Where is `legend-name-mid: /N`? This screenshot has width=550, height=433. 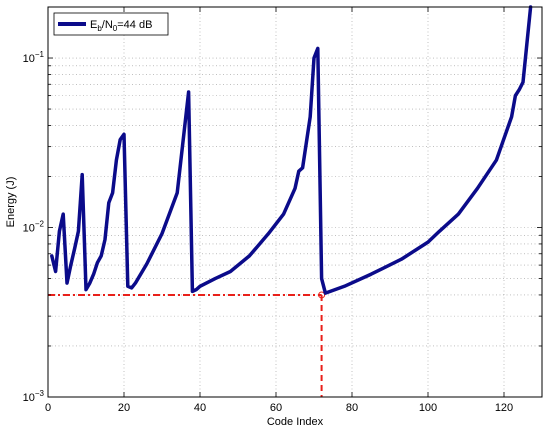
legend-name-mid: /N is located at coordinates (107, 25).